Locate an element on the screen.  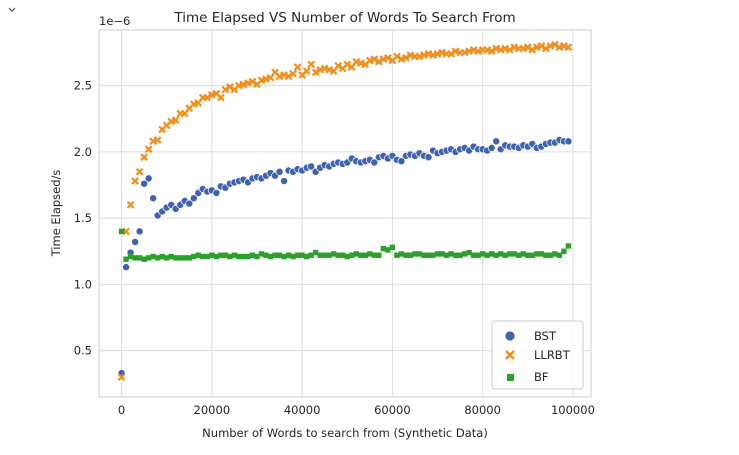
y-tick-label: 1.0 is located at coordinates (83, 284).